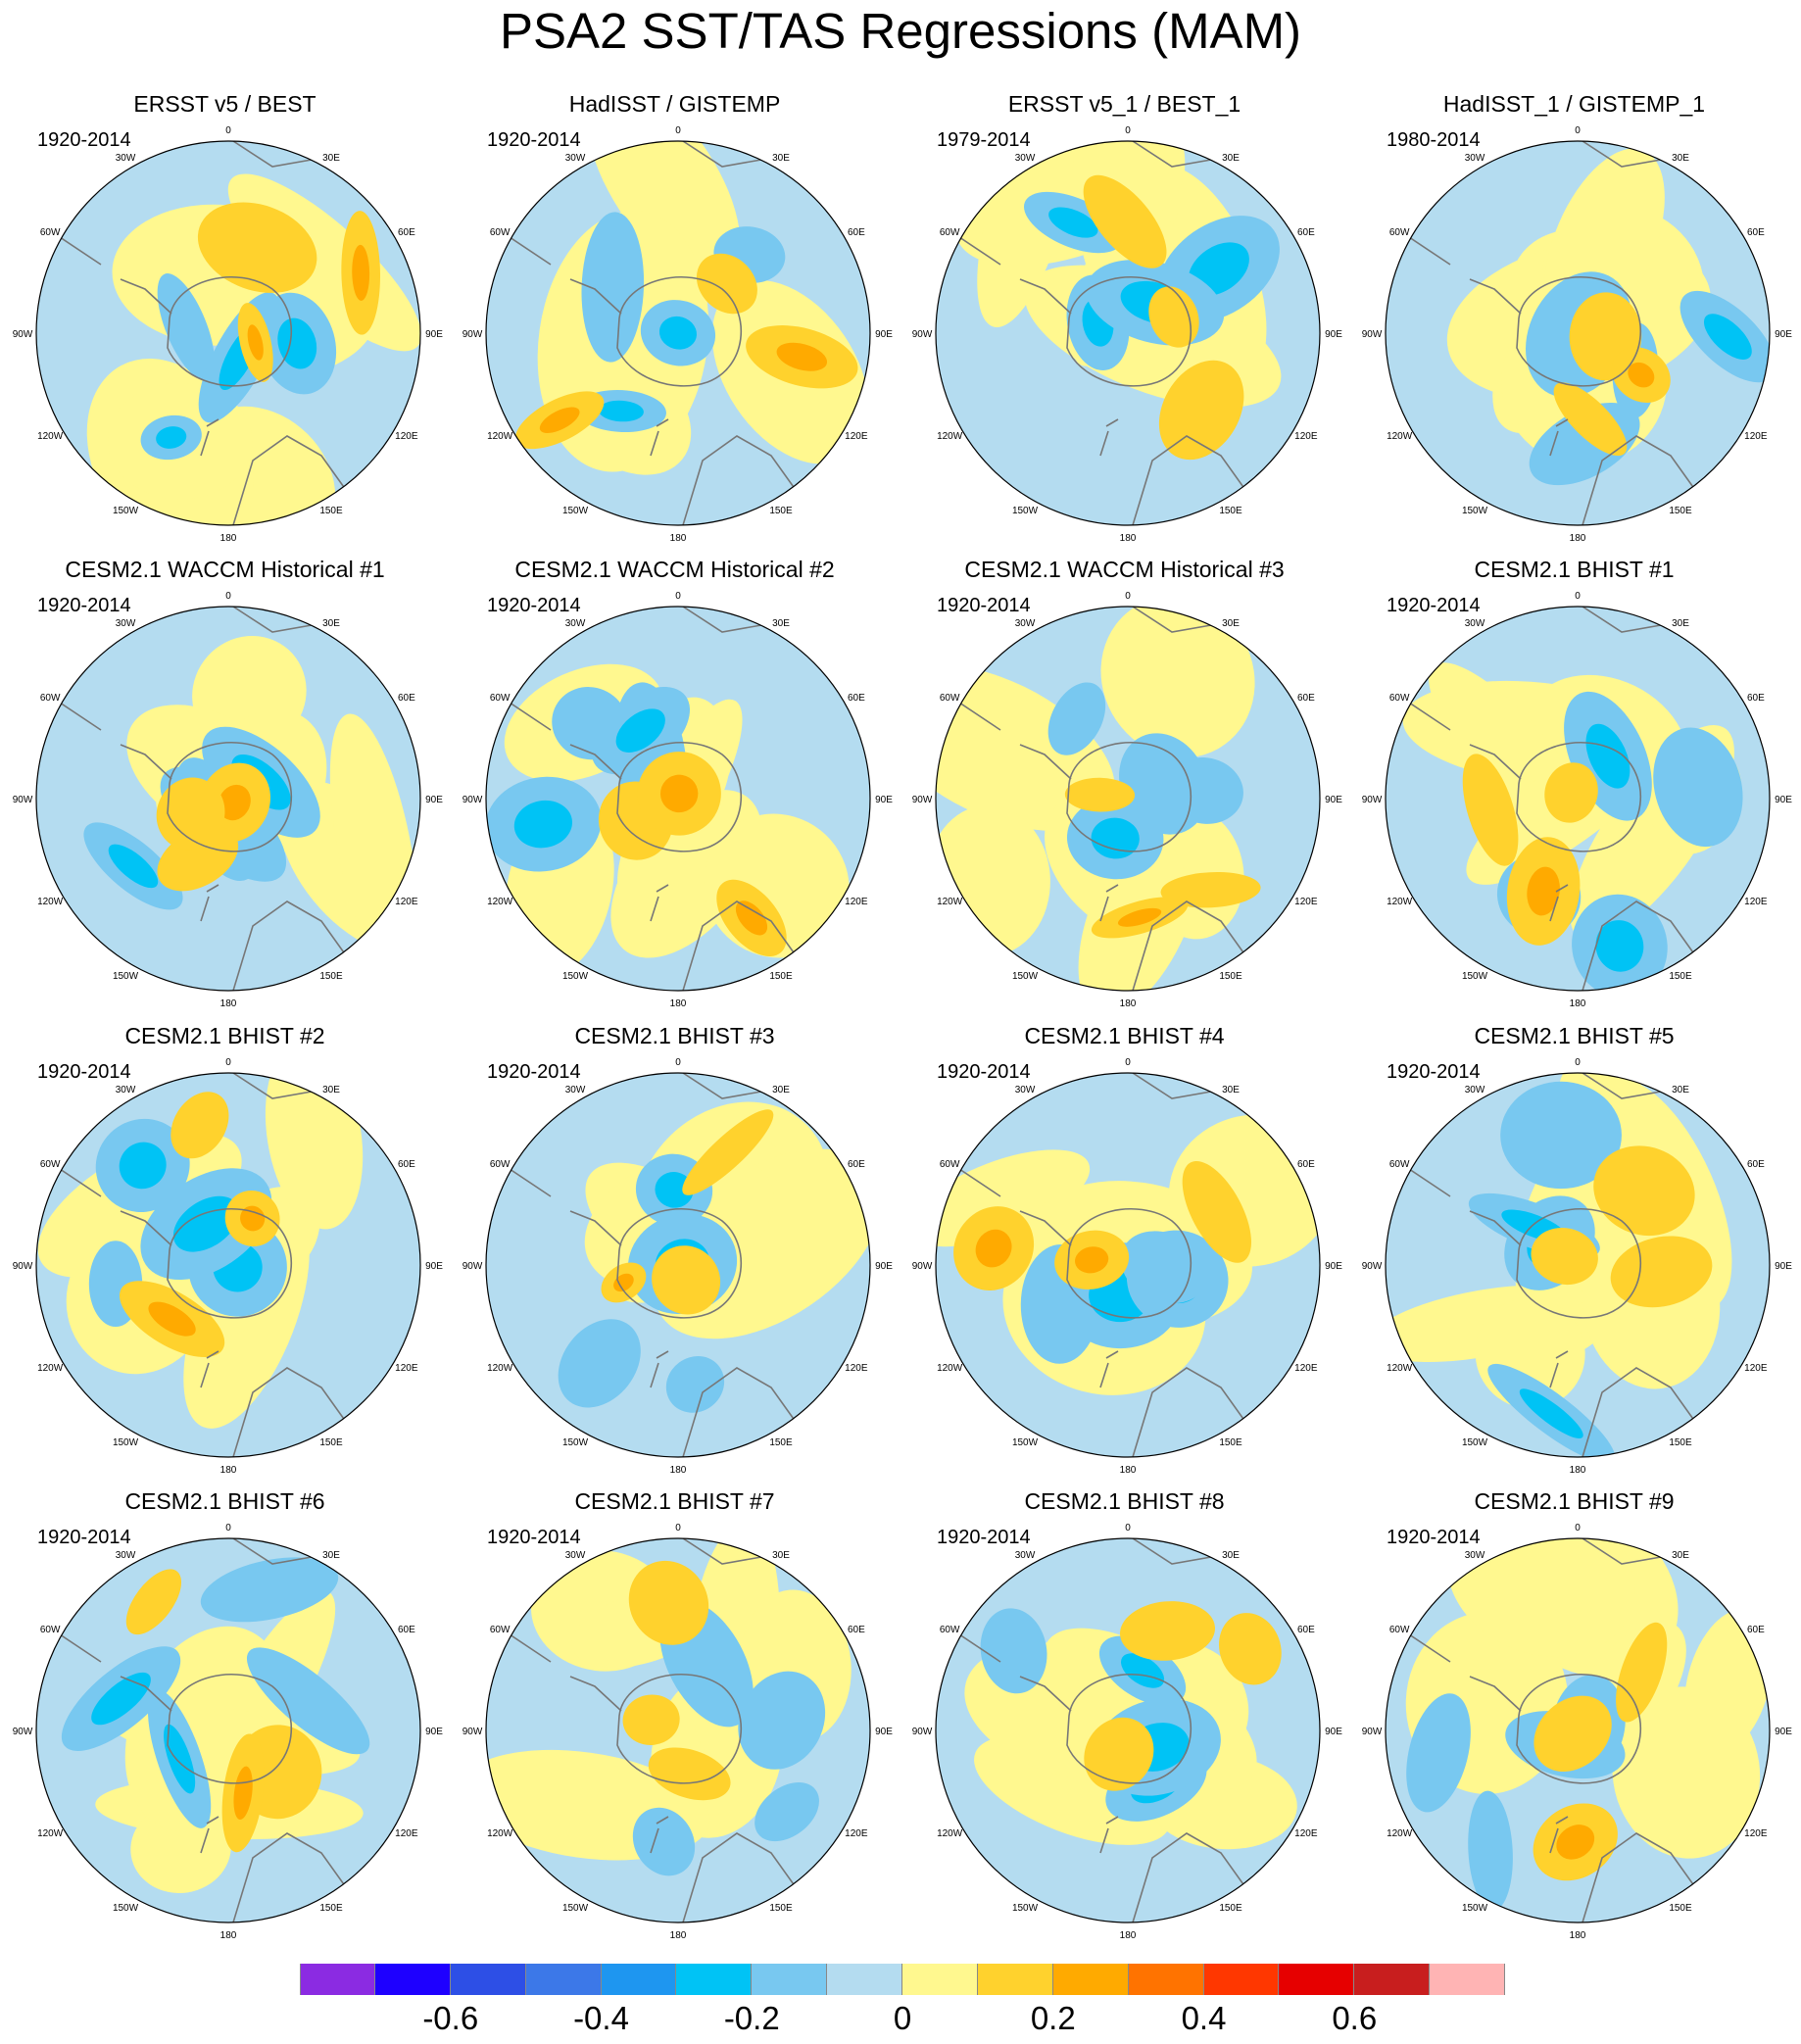 The height and width of the screenshot is (2044, 1801). I want to click on longitude-label: 30E, so click(1231, 1090).